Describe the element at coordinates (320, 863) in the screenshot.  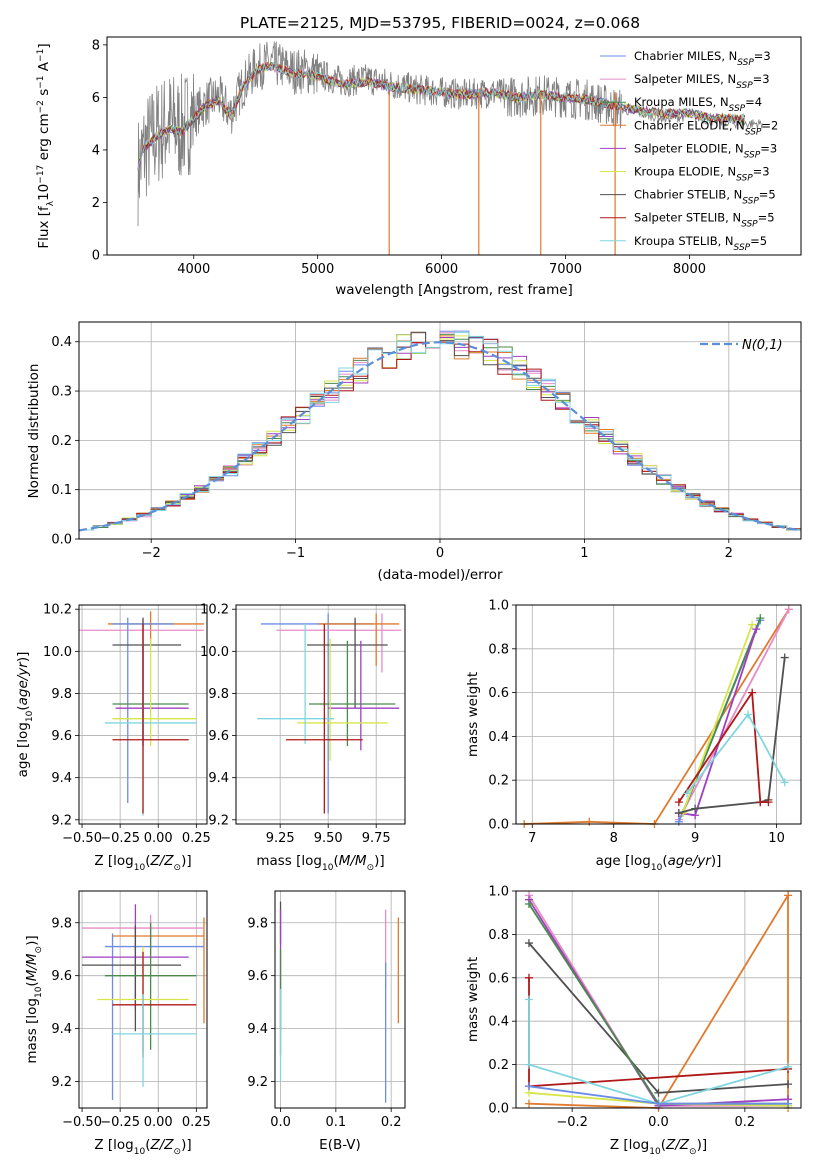
I see `x-axis-label: mass [log10(M/M⊙)]` at that location.